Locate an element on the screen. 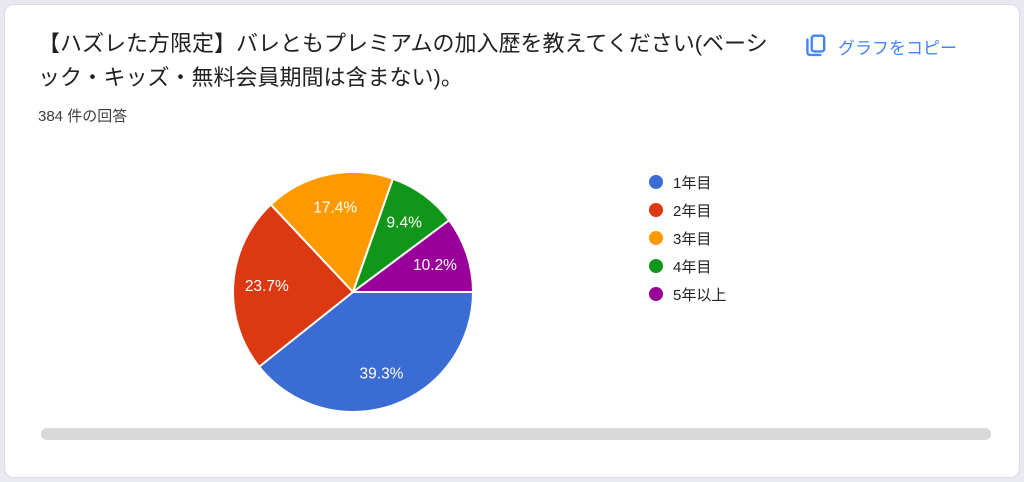 This screenshot has height=482, width=1024. legend-item: 5年以上 is located at coordinates (687, 294).